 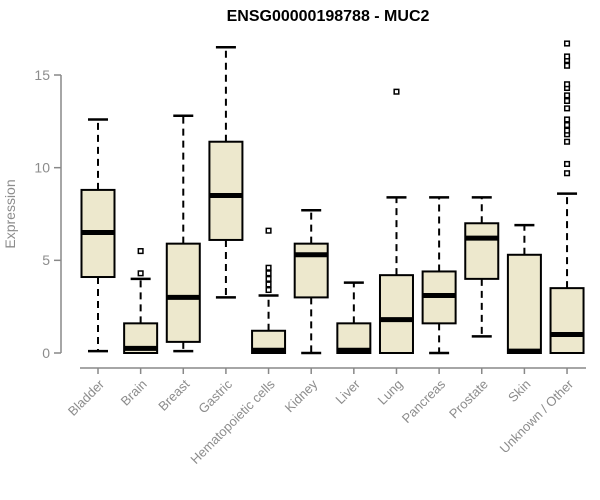 I want to click on x-category-label: Breast, so click(x=173, y=394).